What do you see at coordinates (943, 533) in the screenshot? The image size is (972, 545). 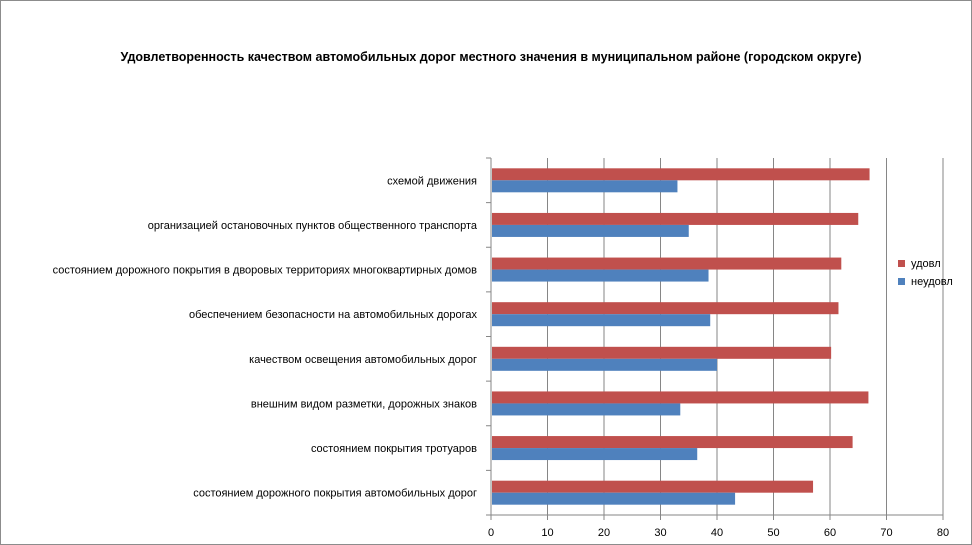 I see `x-tick-label: 80` at bounding box center [943, 533].